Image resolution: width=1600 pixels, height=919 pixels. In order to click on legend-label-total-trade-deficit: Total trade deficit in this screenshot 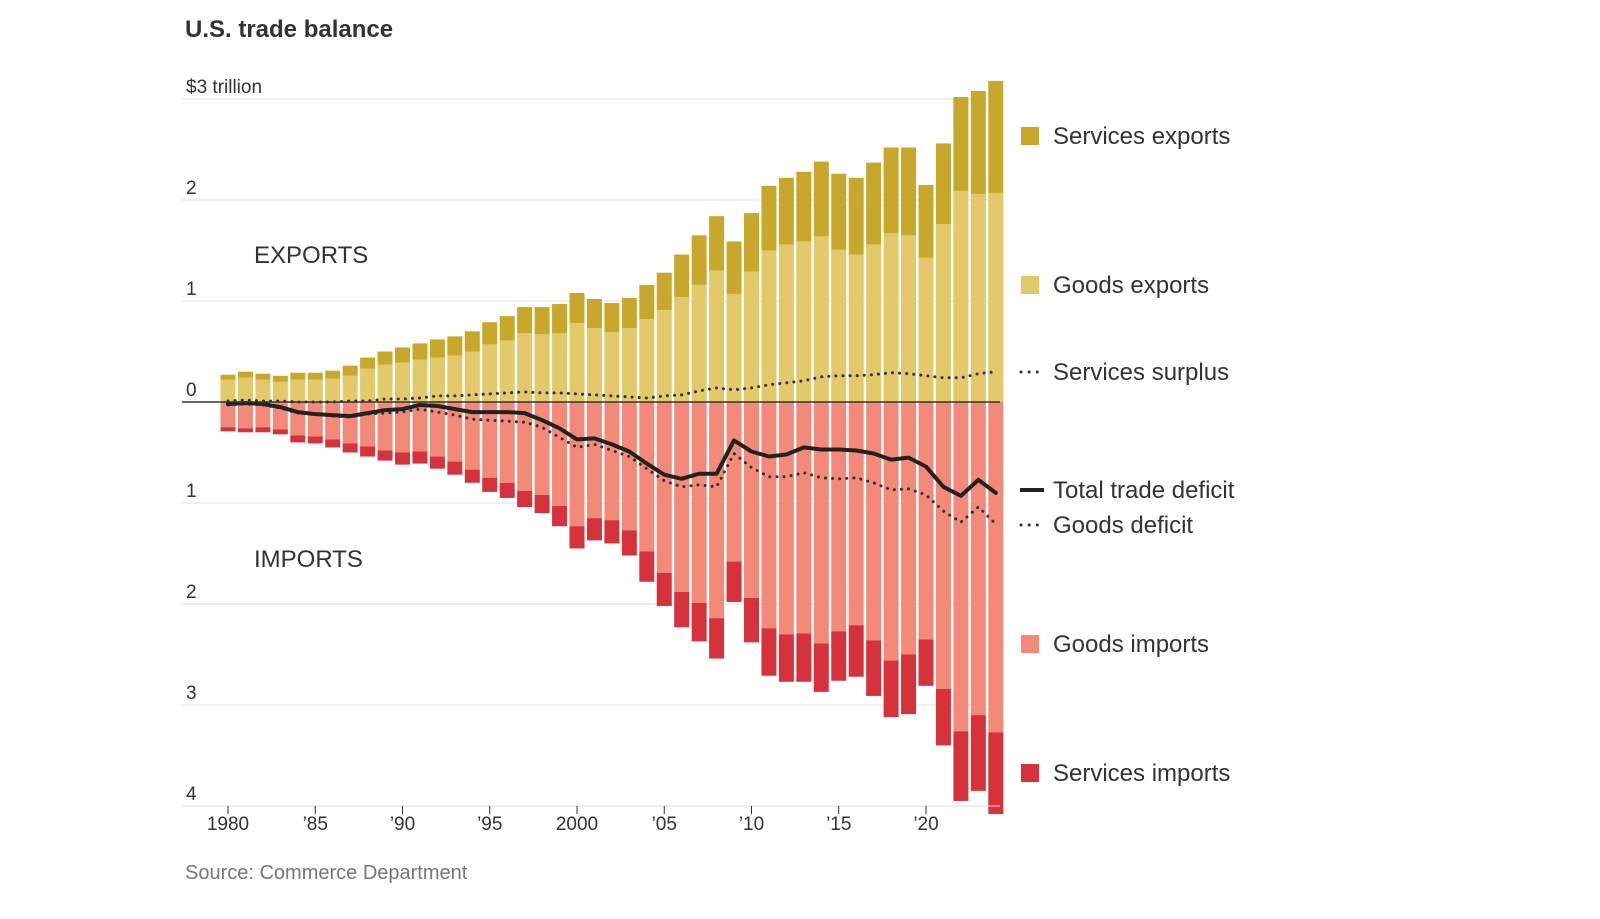, I will do `click(1144, 490)`.